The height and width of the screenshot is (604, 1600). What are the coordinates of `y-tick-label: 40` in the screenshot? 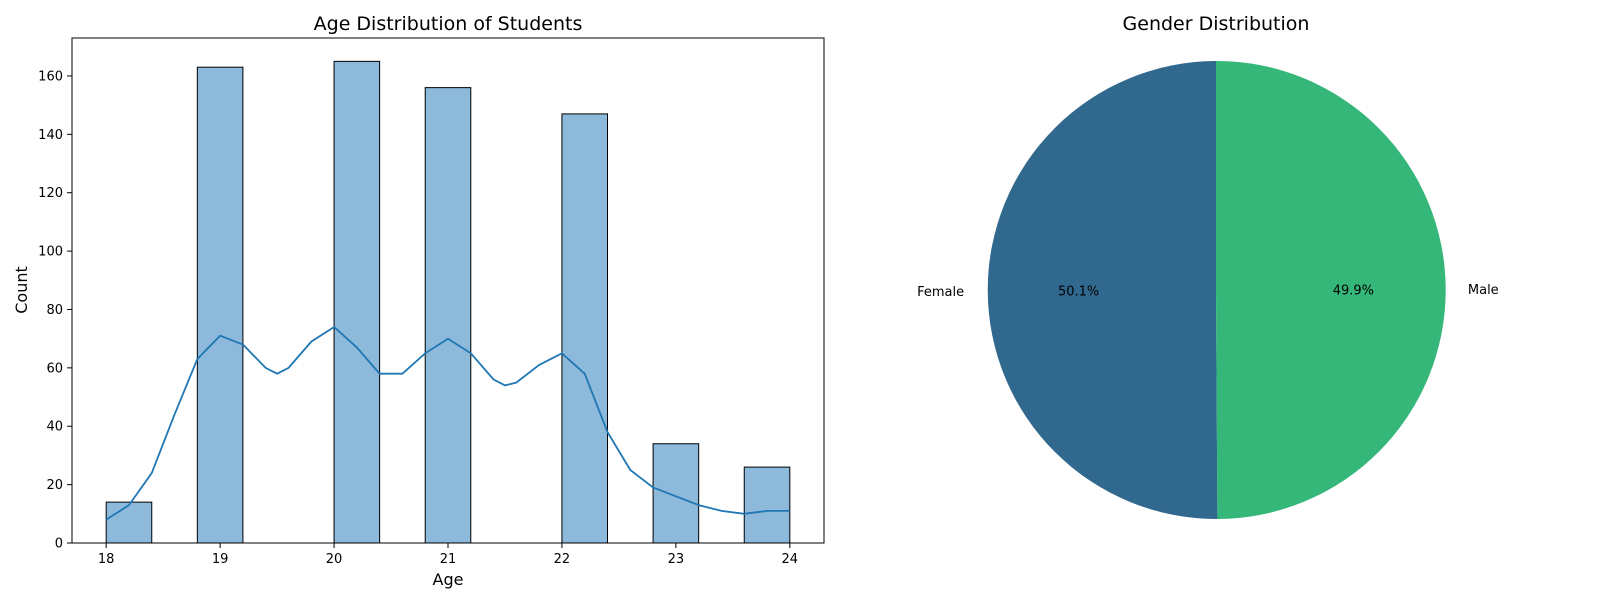 It's located at (54, 427).